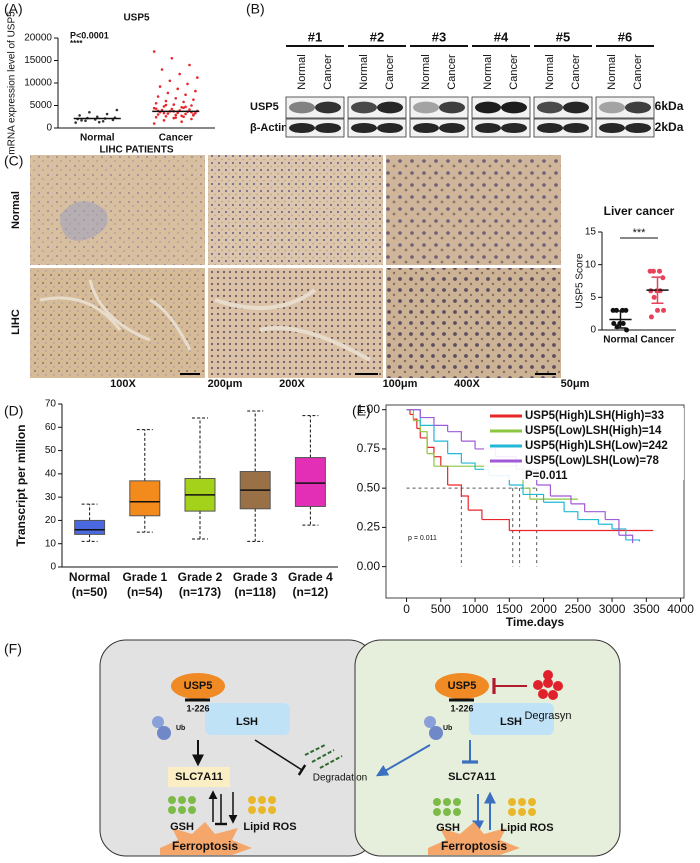  I want to click on x-tick-label: Cancer, so click(658, 340).